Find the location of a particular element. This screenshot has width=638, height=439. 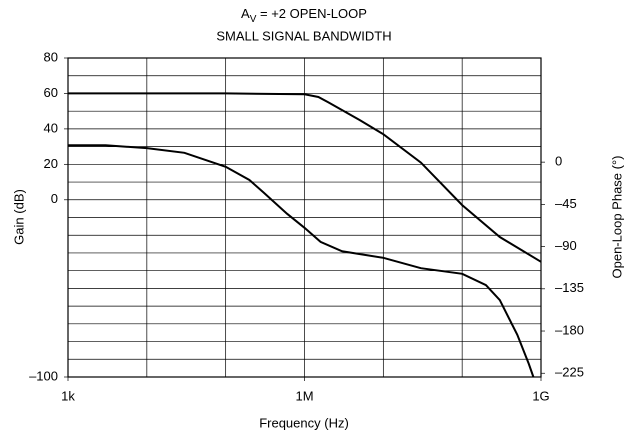

y2-tick-label: –180 is located at coordinates (569, 329).